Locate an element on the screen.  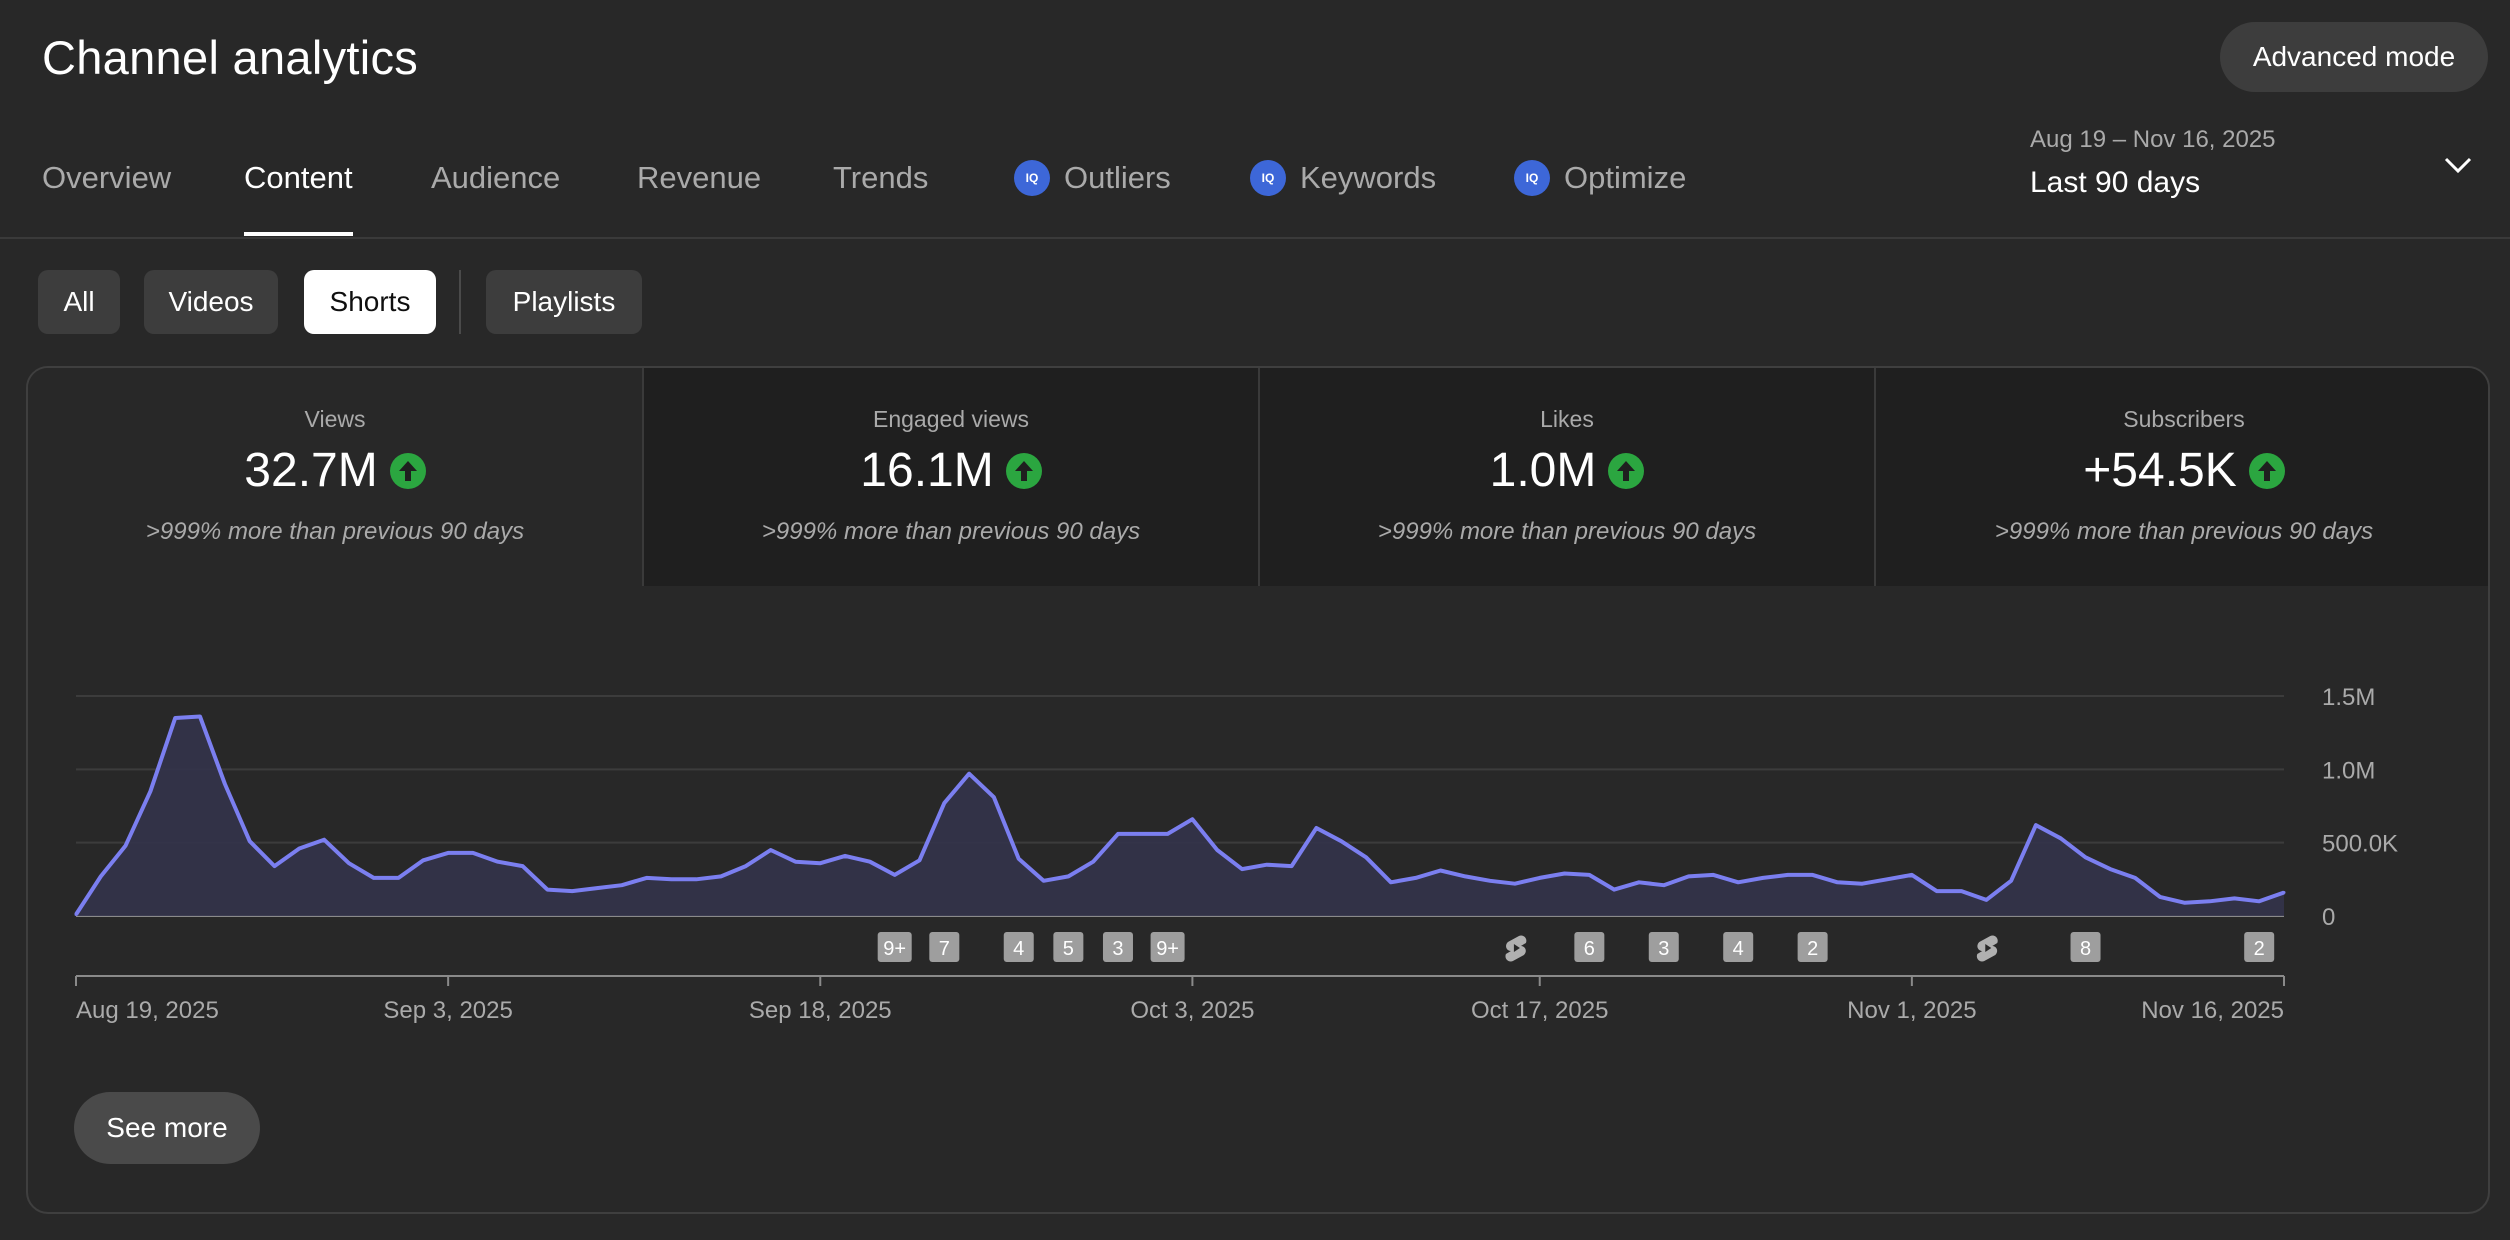
tab-trends: Trends is located at coordinates (880, 199).